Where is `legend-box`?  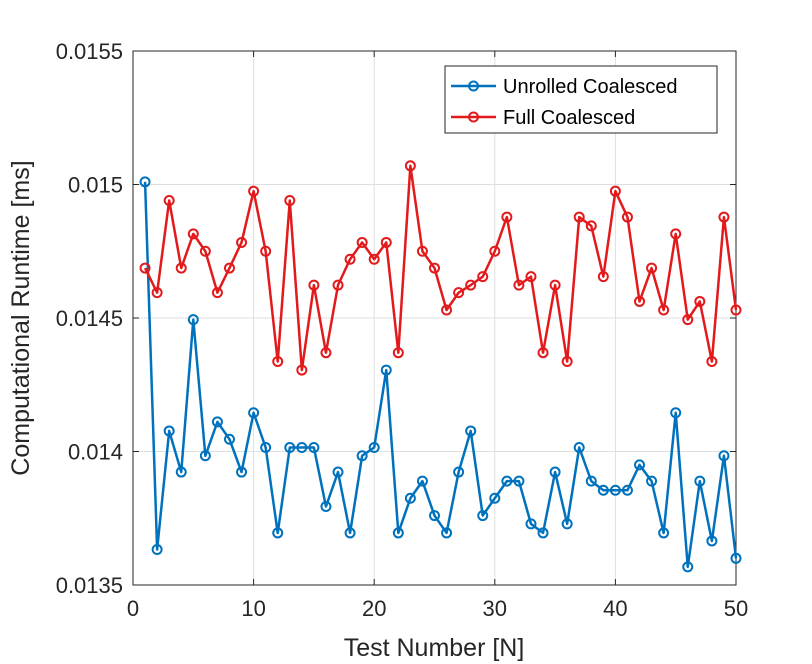 legend-box is located at coordinates (581, 99).